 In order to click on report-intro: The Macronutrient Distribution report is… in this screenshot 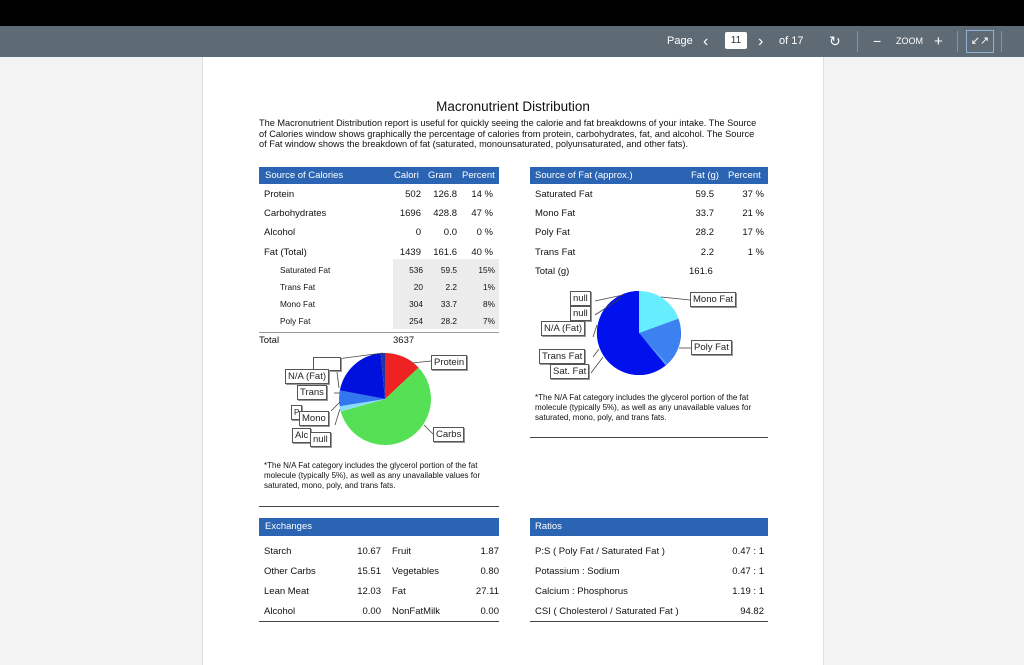, I will do `click(508, 134)`.